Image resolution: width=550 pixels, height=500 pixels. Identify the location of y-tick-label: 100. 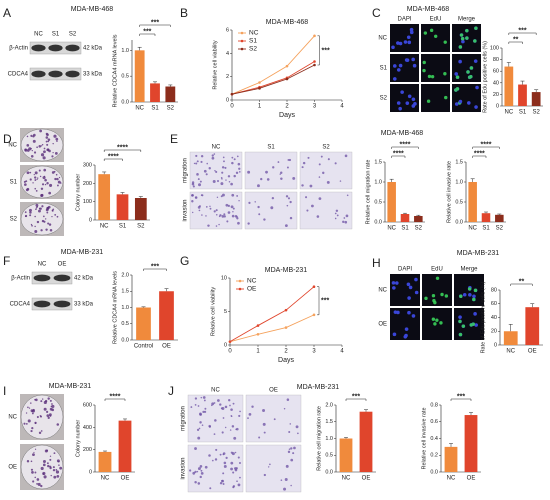
(494, 48).